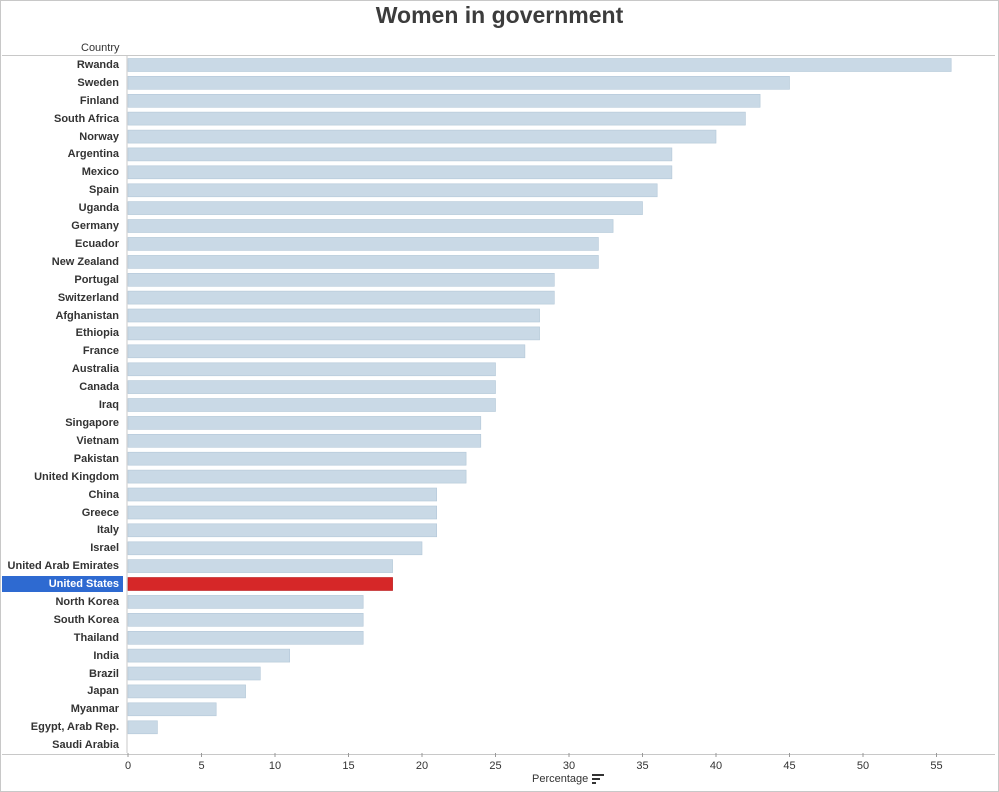  I want to click on x-tick-label-20: 20, so click(422, 766).